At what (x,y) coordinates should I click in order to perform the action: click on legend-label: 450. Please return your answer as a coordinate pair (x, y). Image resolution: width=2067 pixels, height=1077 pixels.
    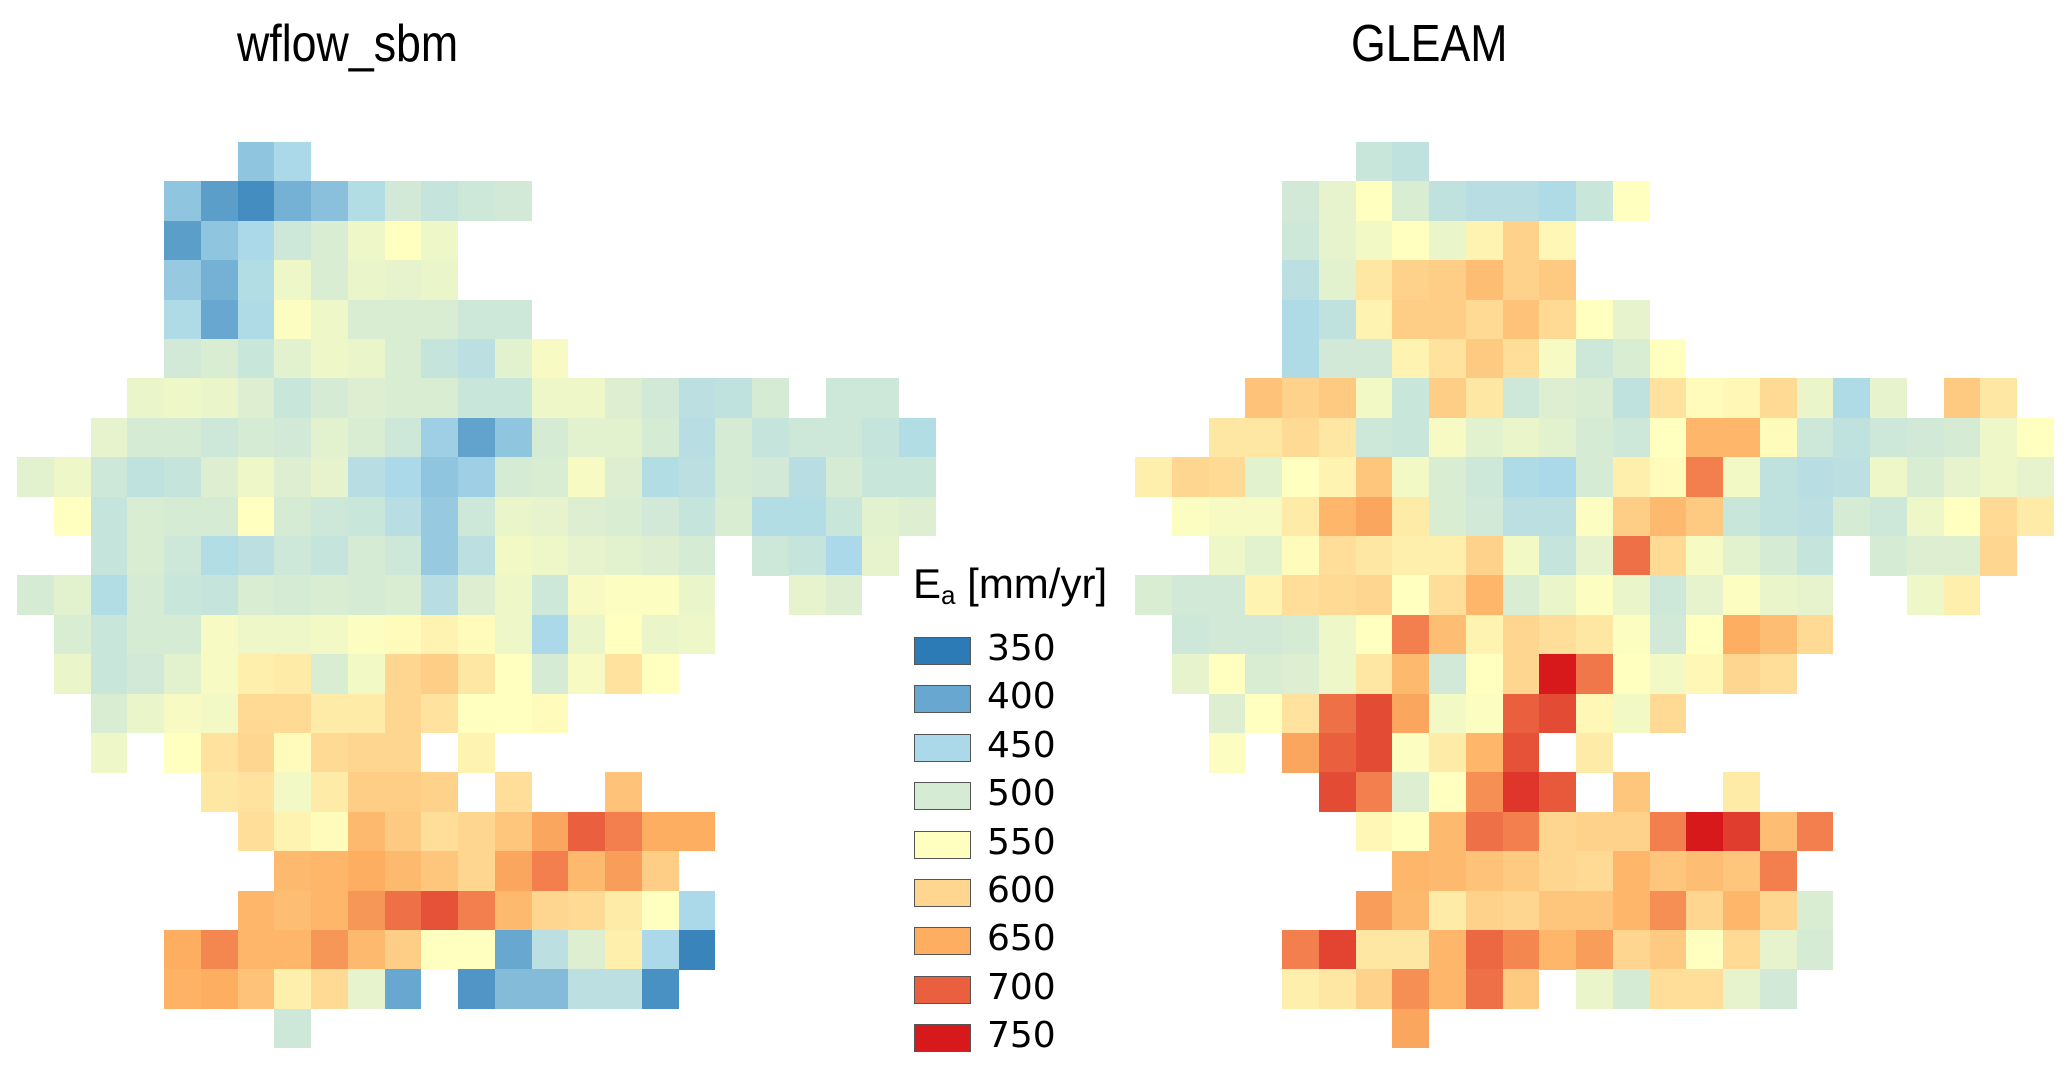
    Looking at the image, I should click on (1021, 745).